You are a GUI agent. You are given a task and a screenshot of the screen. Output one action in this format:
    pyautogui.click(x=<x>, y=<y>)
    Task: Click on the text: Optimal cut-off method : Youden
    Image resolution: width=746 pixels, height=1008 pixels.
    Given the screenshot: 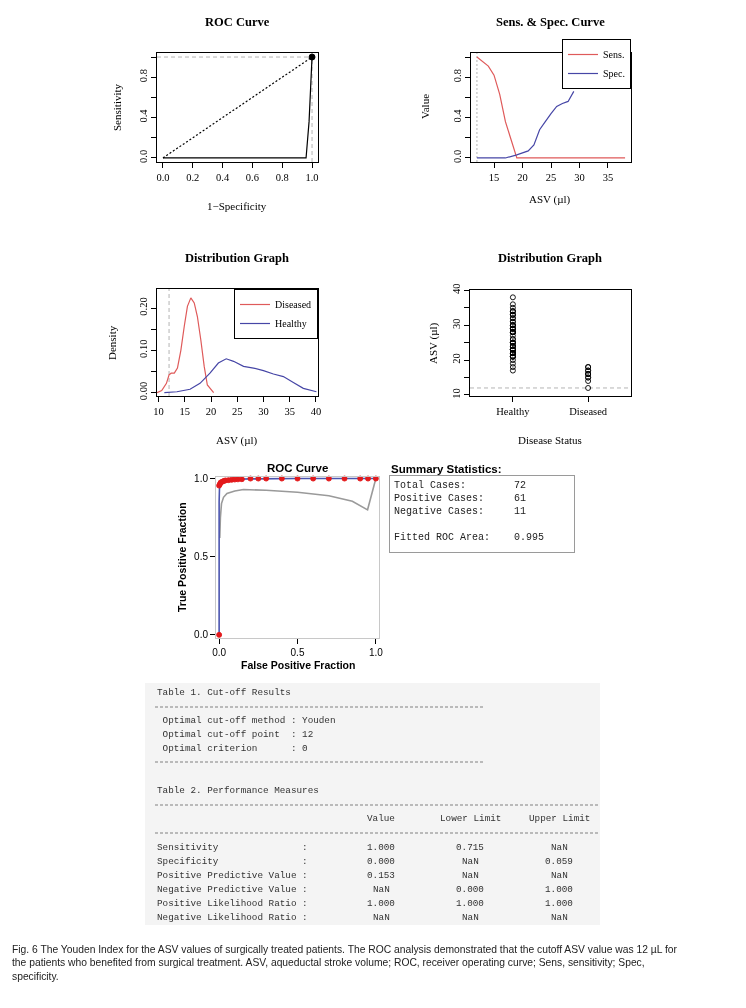 What is the action you would take?
    pyautogui.click(x=246, y=720)
    